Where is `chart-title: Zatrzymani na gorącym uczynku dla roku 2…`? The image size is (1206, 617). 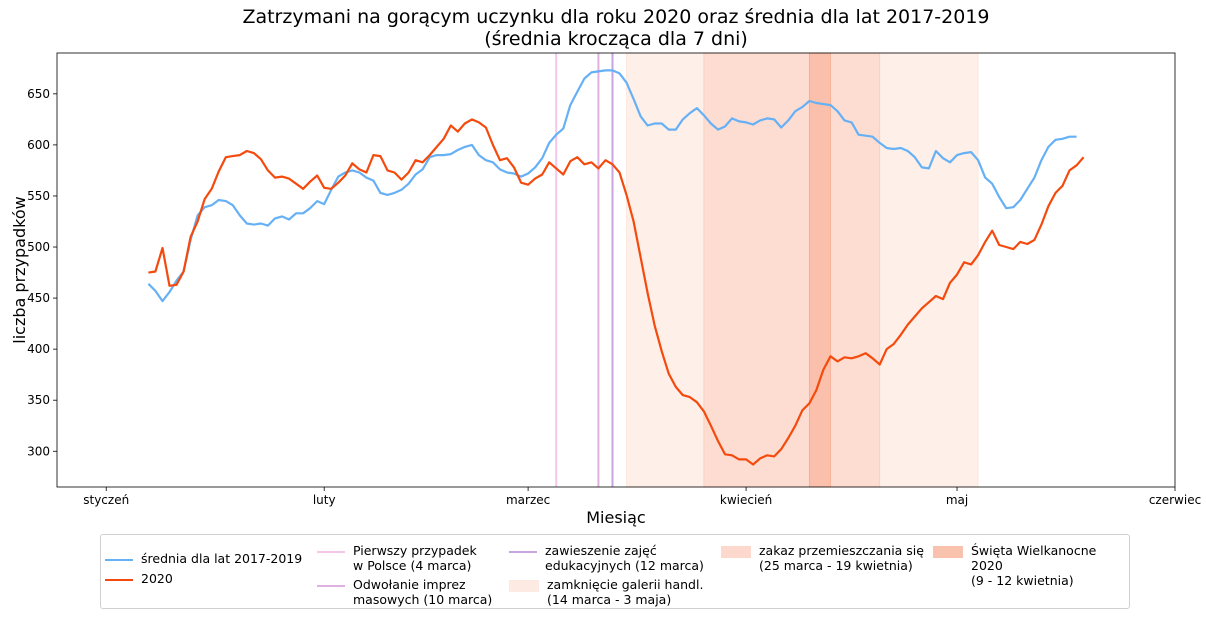
chart-title: Zatrzymani na gorącym uczynku dla roku 2… is located at coordinates (615, 28).